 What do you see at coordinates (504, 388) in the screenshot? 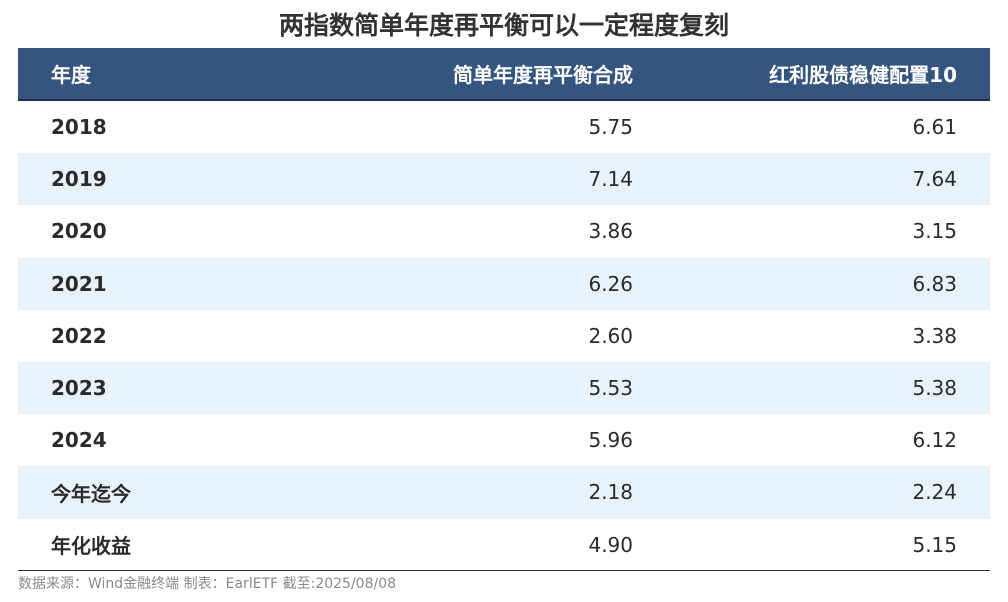
I see `table-row: 2023 5.53 5.38` at bounding box center [504, 388].